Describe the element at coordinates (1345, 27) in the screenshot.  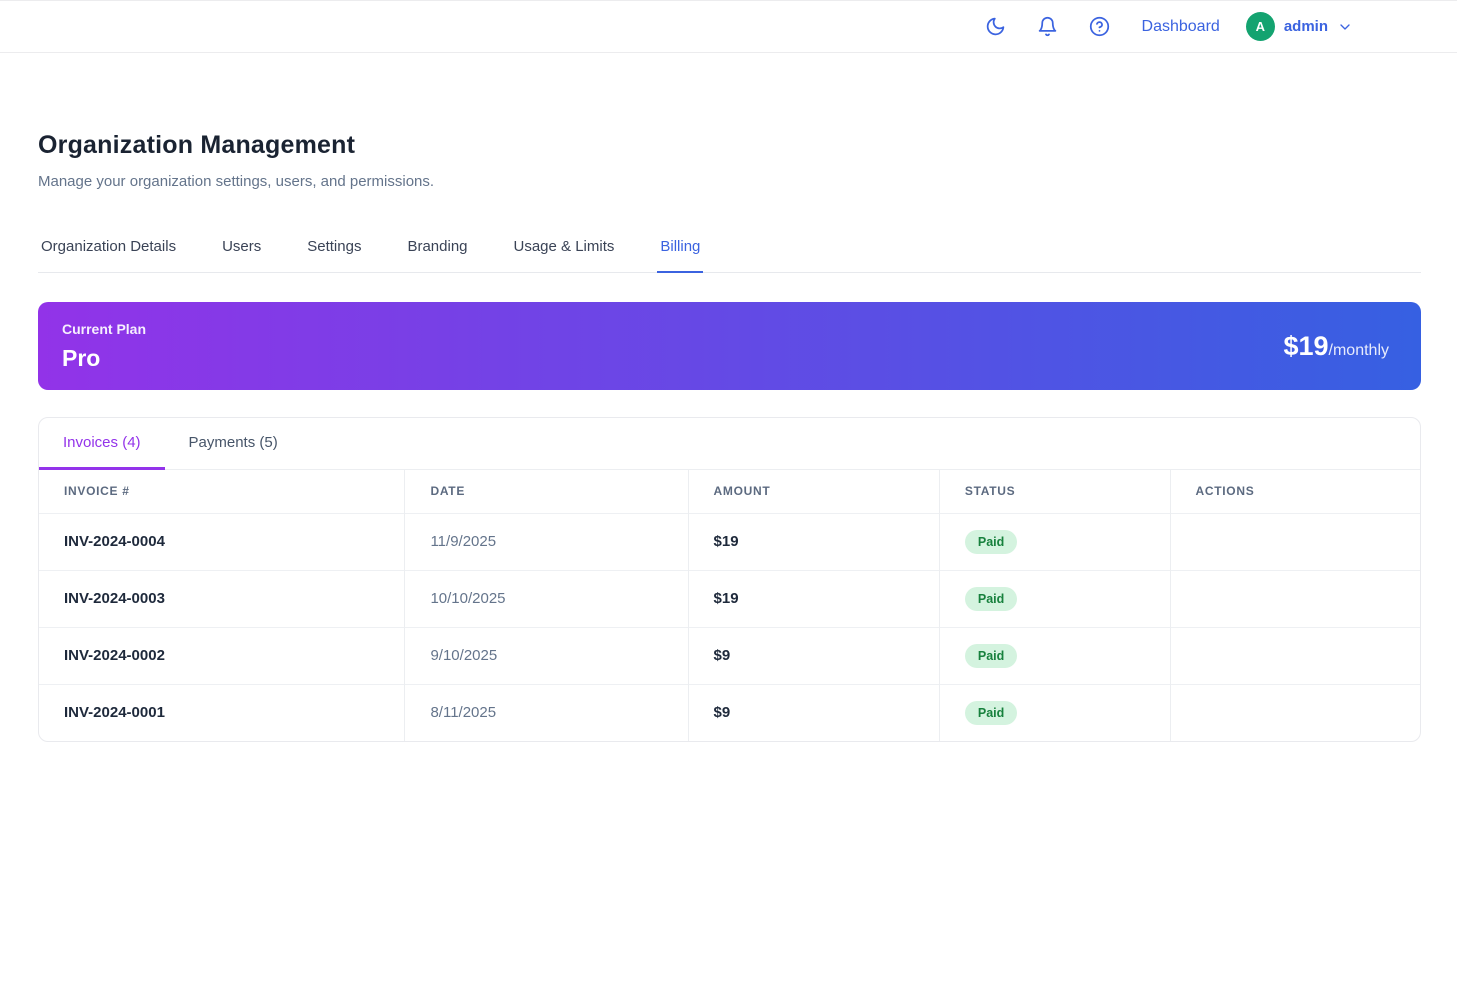
I see `chevron-down-icon` at that location.